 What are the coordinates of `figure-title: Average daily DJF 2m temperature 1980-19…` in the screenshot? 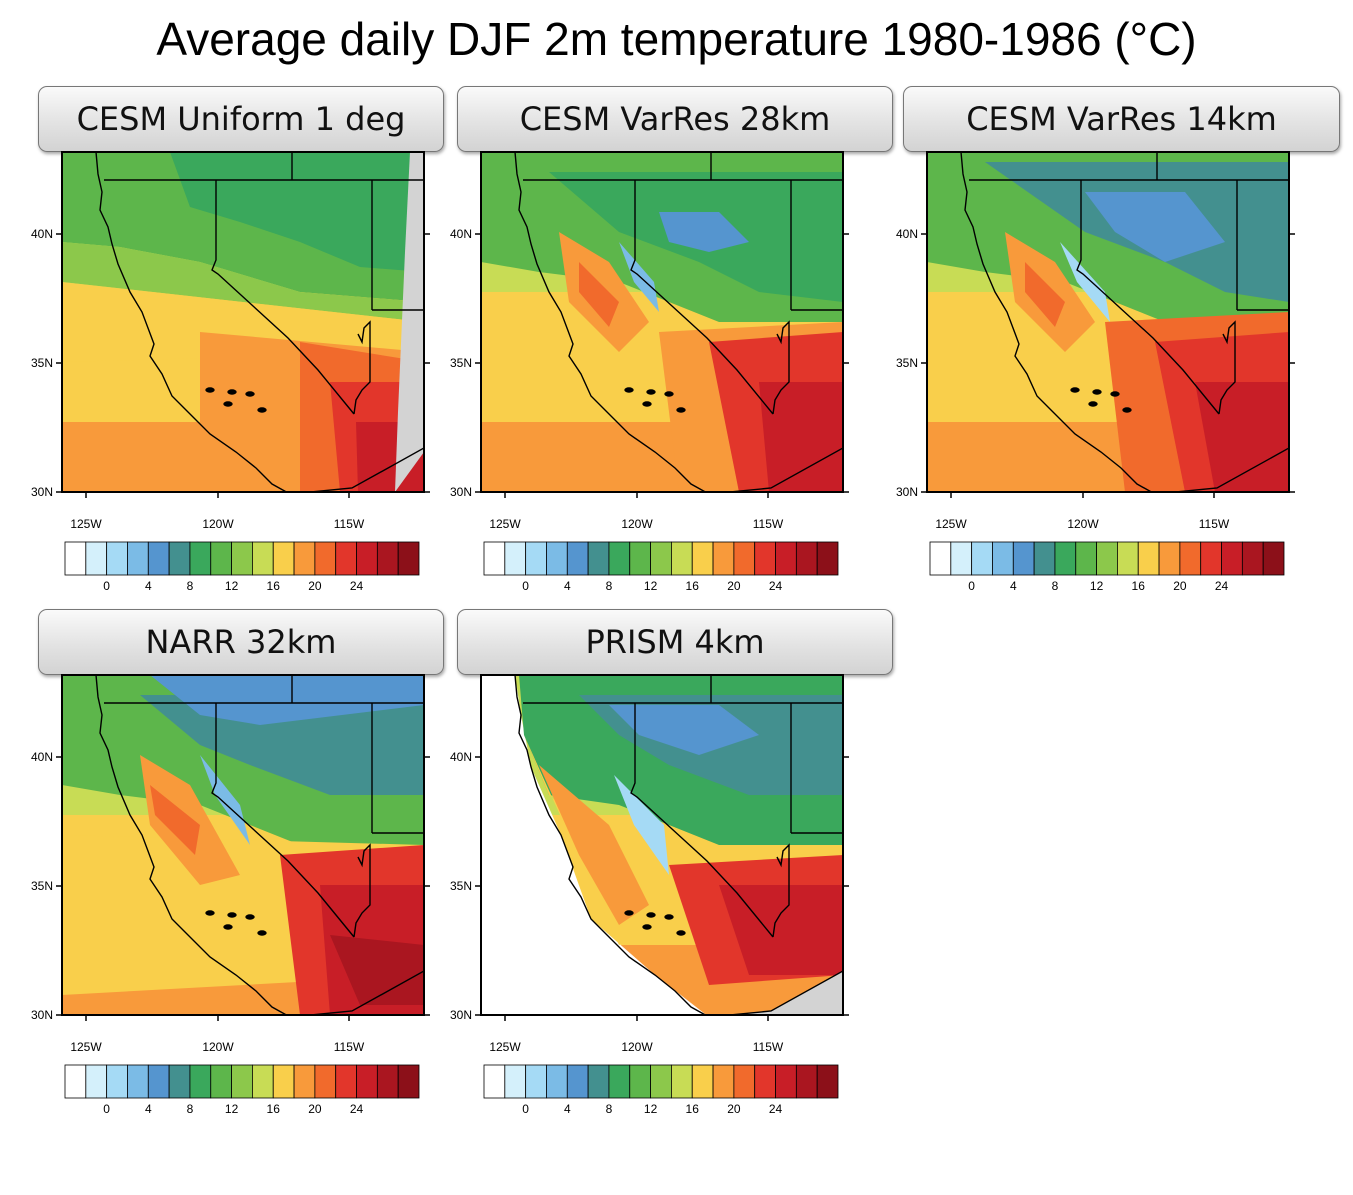 It's located at (676, 39).